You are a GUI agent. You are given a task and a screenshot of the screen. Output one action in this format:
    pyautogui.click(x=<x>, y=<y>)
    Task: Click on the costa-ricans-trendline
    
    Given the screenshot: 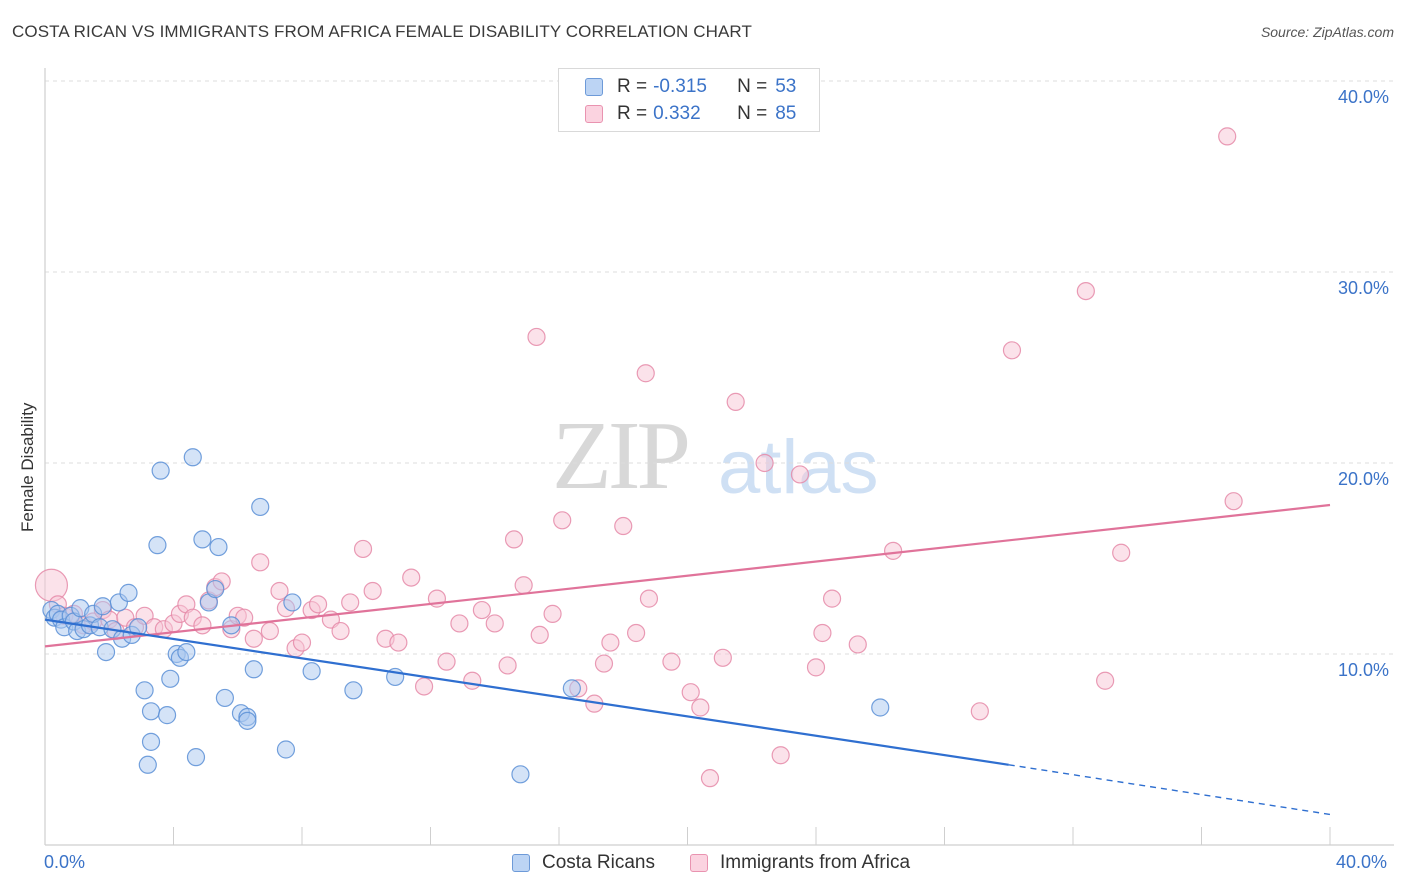 What is the action you would take?
    pyautogui.click(x=526, y=692)
    